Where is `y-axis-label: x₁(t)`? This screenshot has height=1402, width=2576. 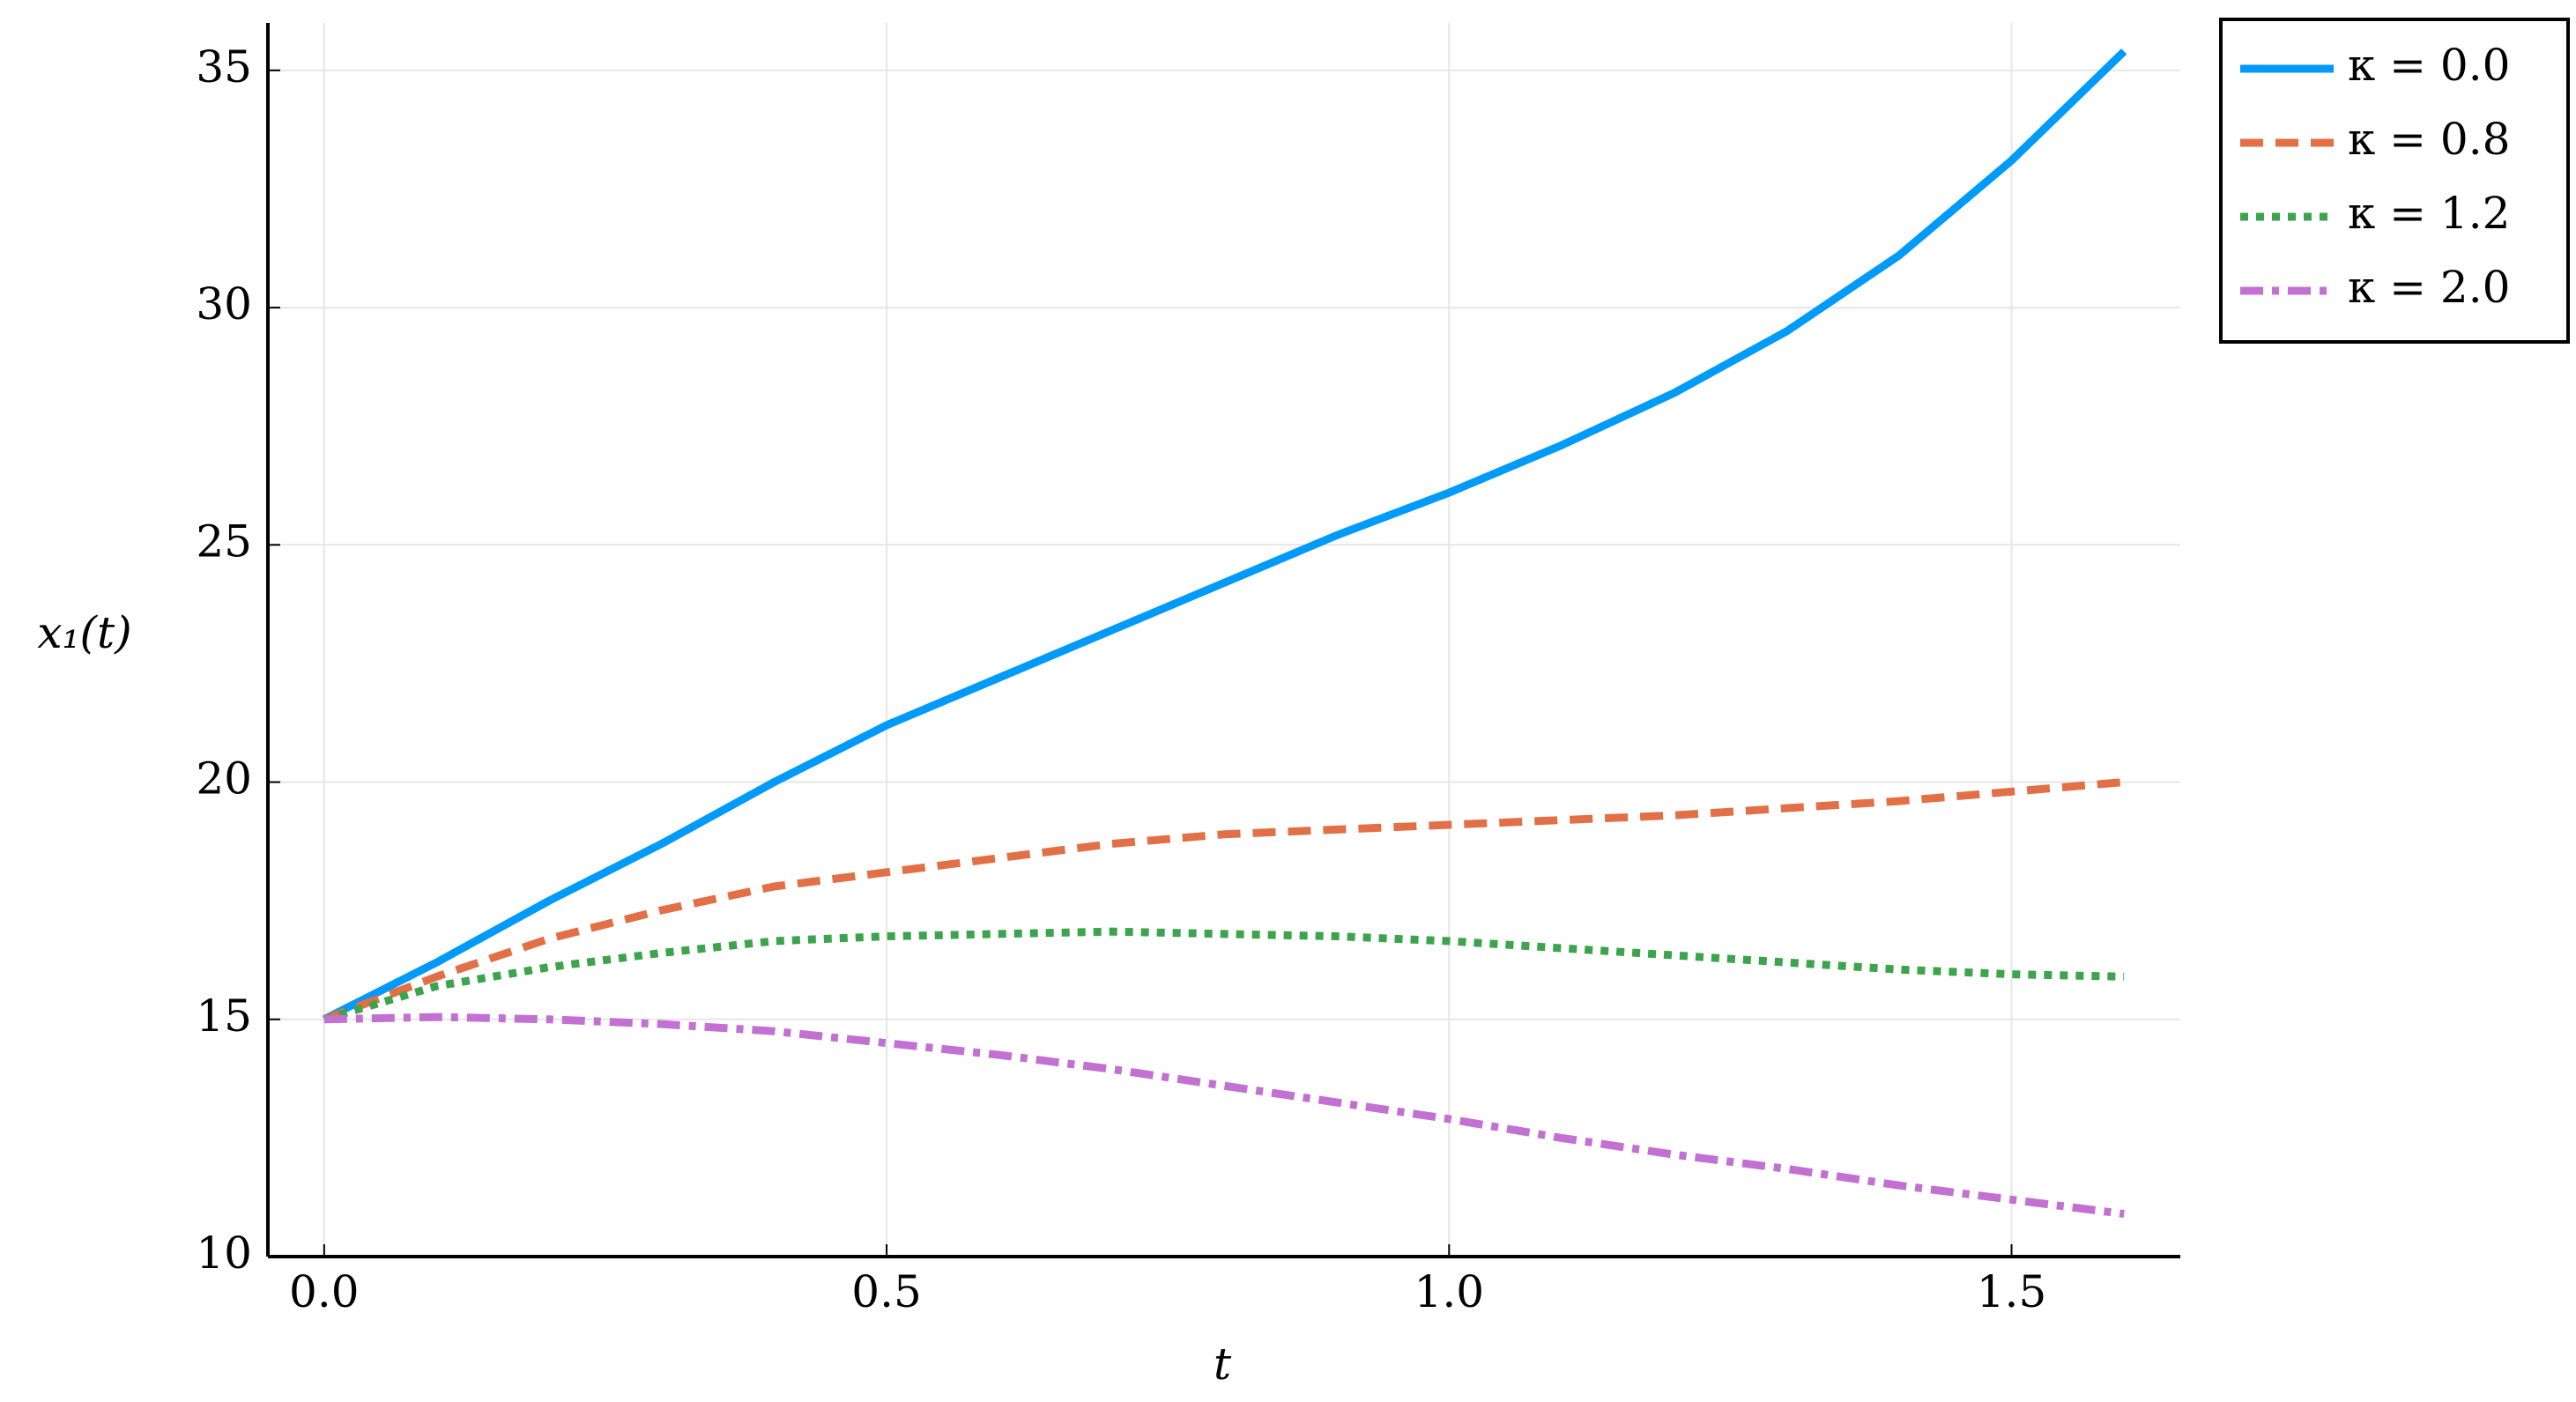 y-axis-label: x₁(t) is located at coordinates (84, 632).